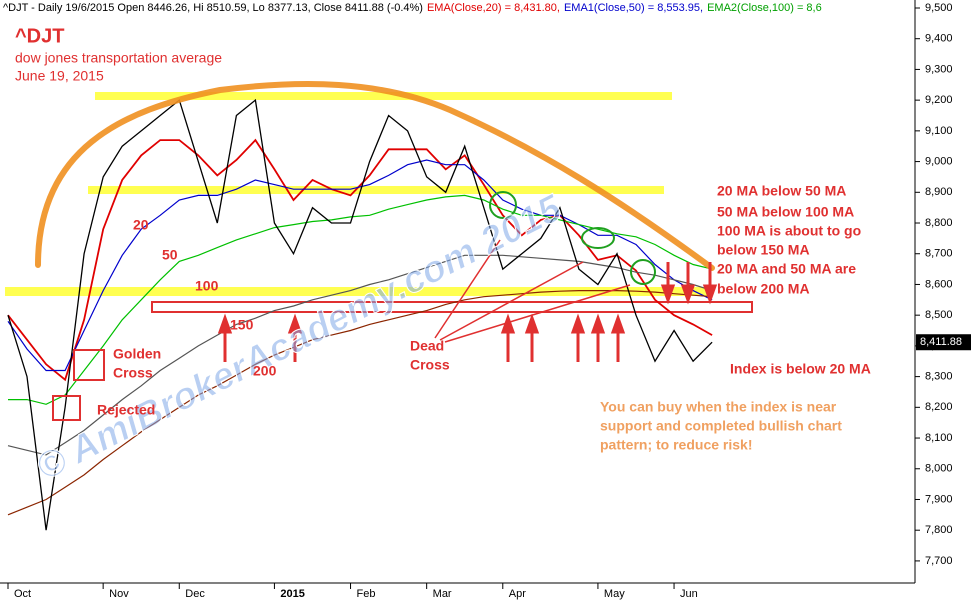  What do you see at coordinates (786, 269) in the screenshot?
I see `annotation: 20 MA and 50 MA are` at bounding box center [786, 269].